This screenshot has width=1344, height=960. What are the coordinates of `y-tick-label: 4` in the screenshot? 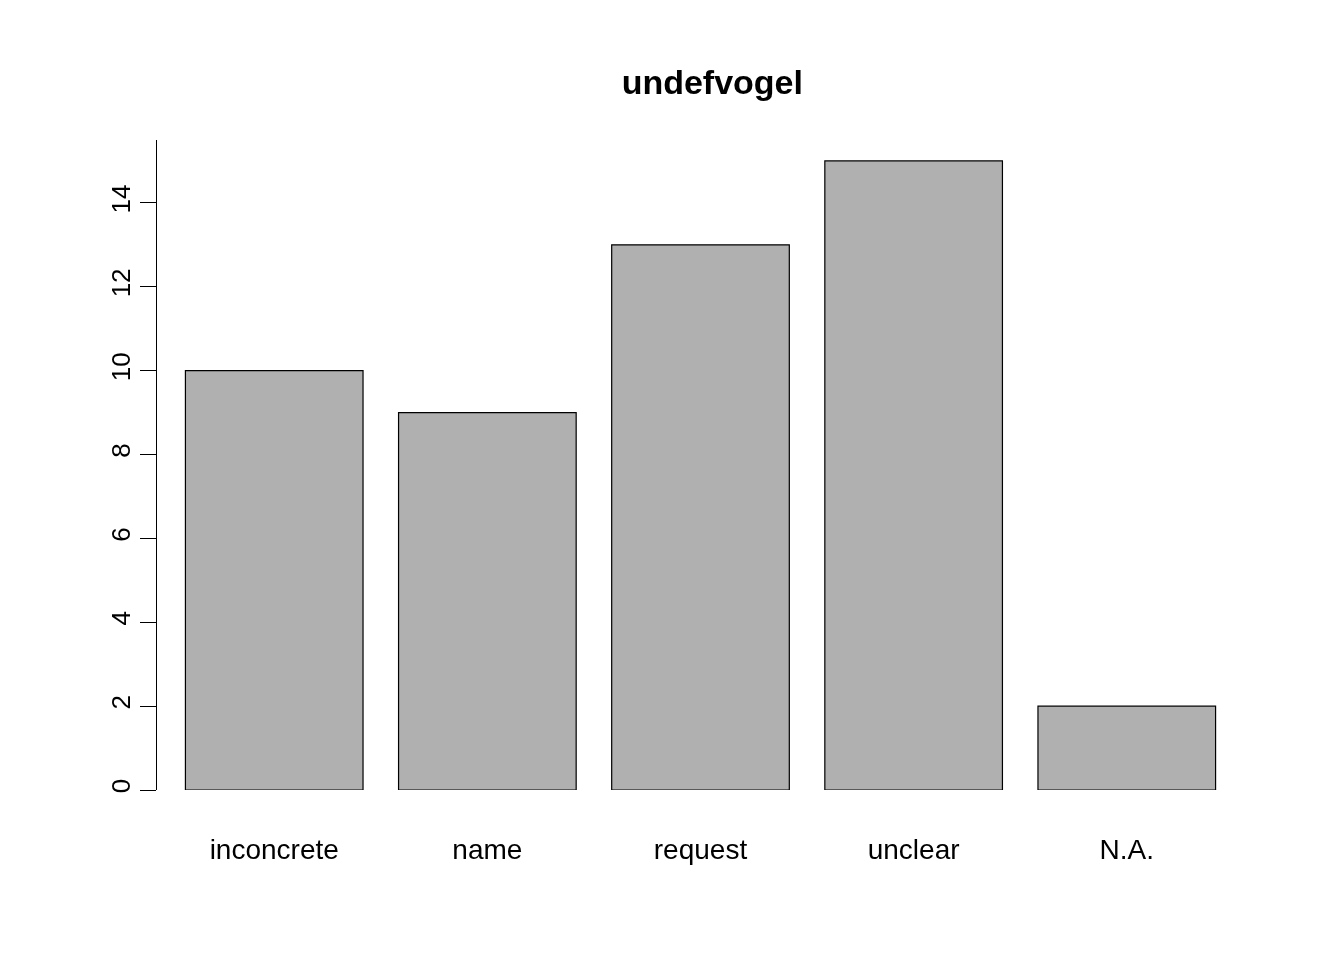 It's located at (120, 618).